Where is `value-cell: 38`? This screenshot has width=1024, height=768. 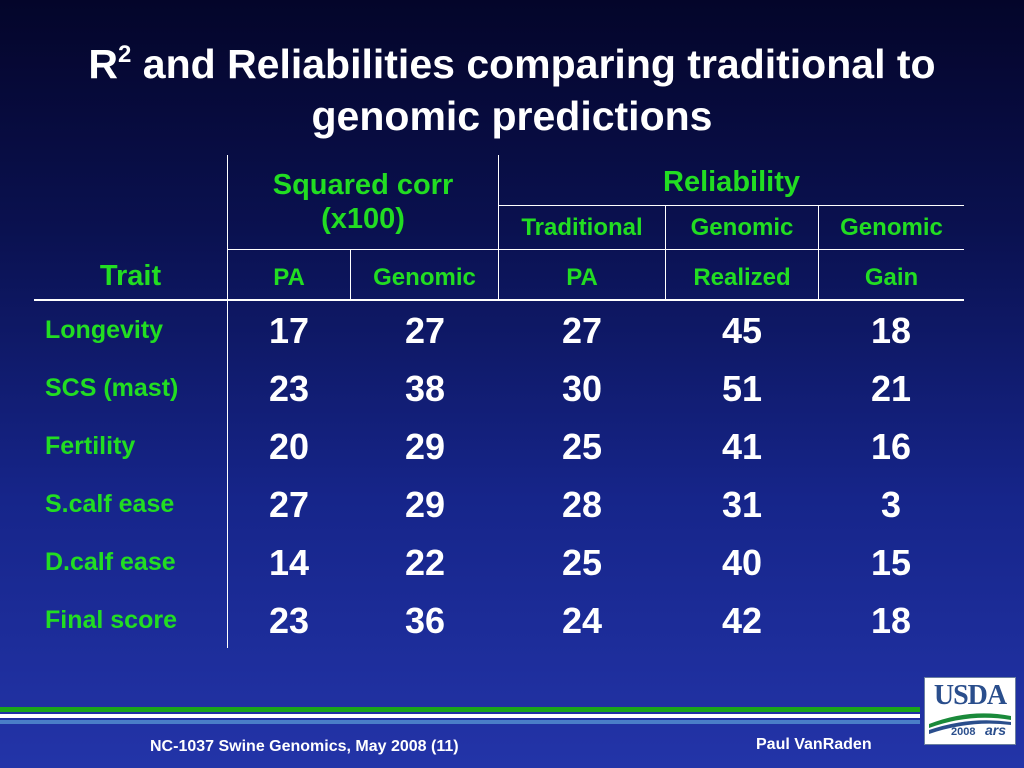
value-cell: 38 is located at coordinates (425, 388).